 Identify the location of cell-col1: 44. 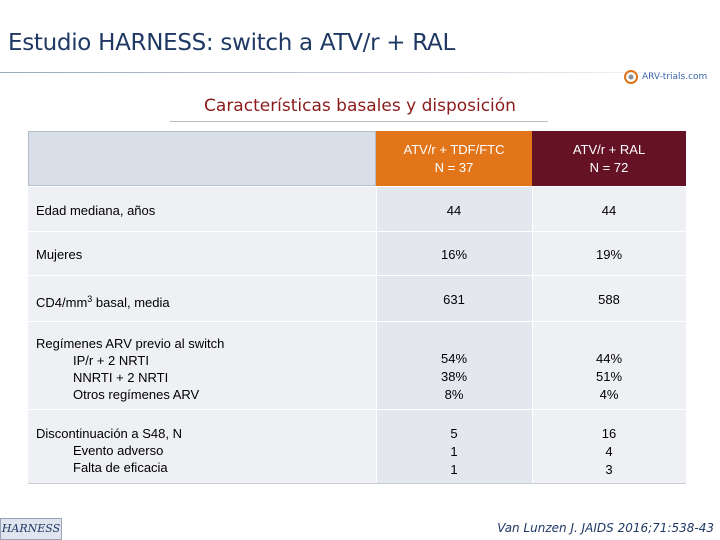
(454, 209).